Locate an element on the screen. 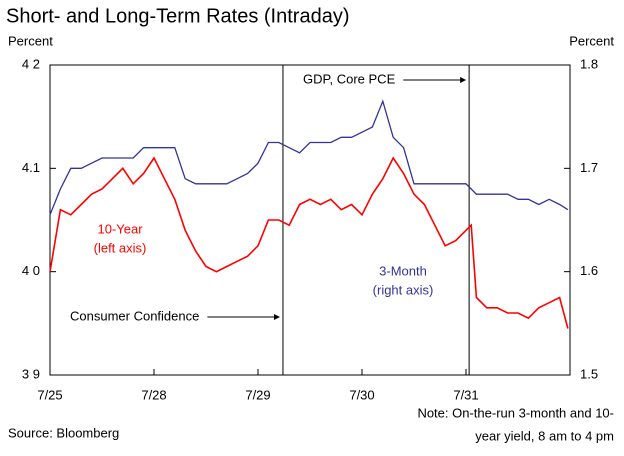 The width and height of the screenshot is (624, 456). y2-axis-label: Percent is located at coordinates (591, 40).